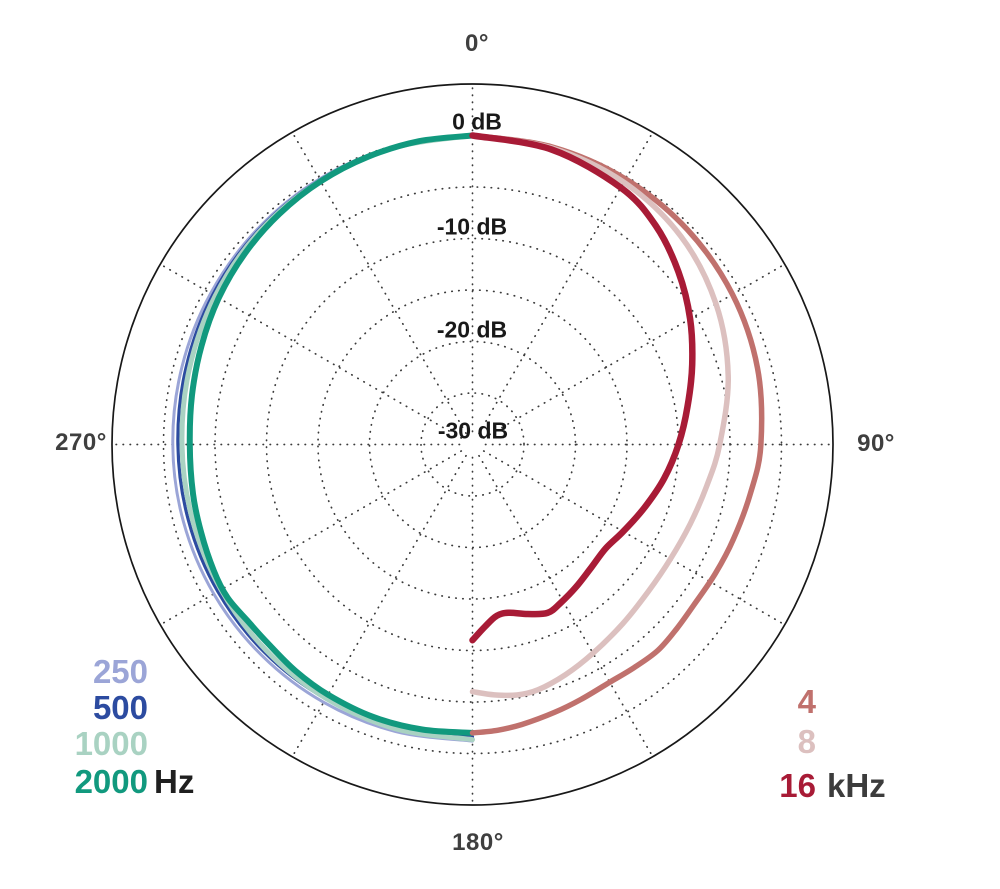 The height and width of the screenshot is (889, 1000). What do you see at coordinates (472, 329) in the screenshot?
I see `radial-label-20db: -20 dB` at bounding box center [472, 329].